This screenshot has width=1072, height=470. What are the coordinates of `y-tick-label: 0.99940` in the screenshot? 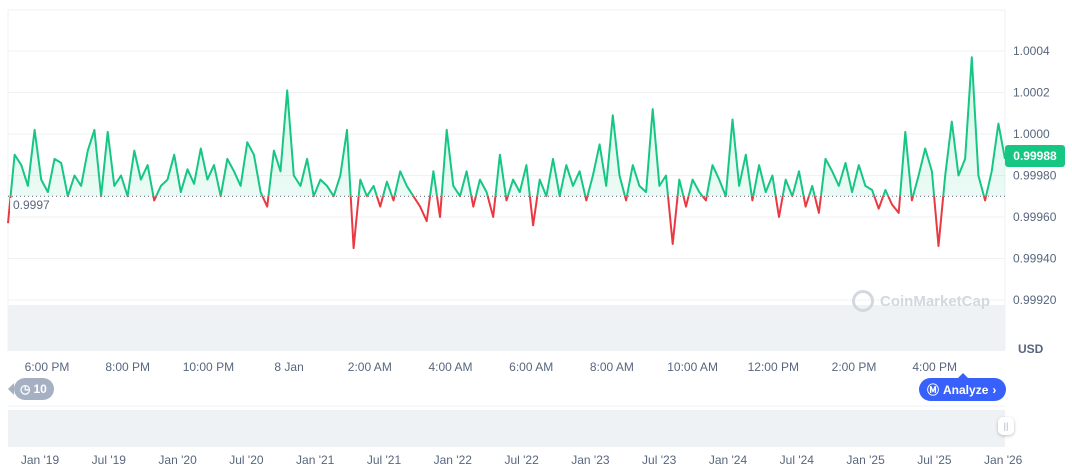 It's located at (1035, 259).